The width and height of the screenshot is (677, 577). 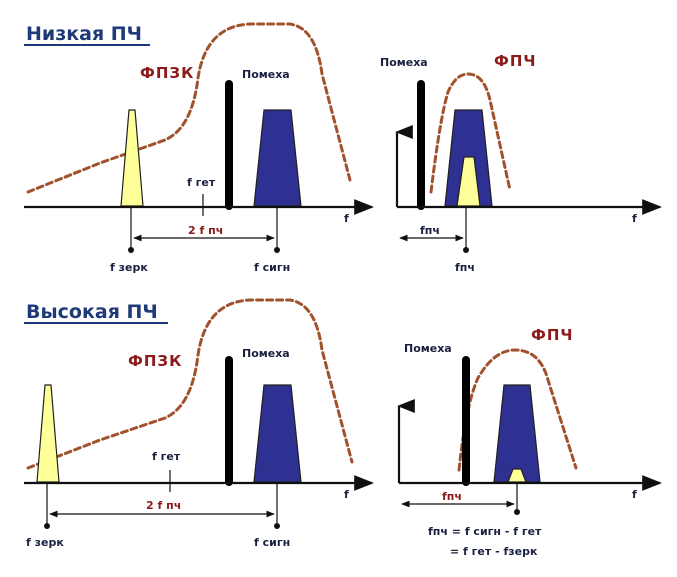 What do you see at coordinates (47, 526) in the screenshot?
I see `high-if-mirror-dot` at bounding box center [47, 526].